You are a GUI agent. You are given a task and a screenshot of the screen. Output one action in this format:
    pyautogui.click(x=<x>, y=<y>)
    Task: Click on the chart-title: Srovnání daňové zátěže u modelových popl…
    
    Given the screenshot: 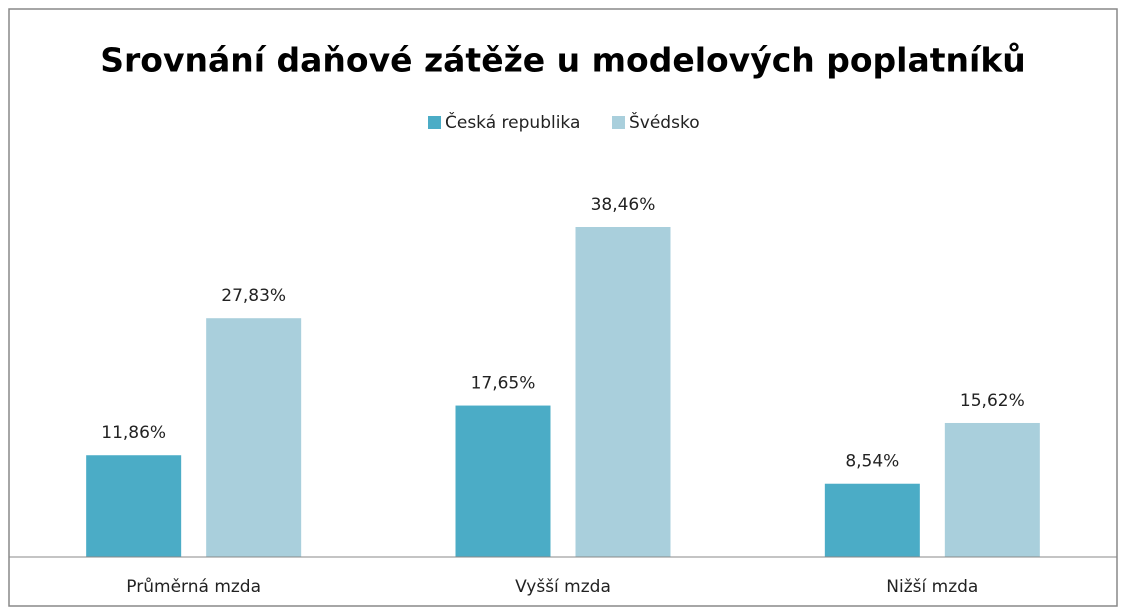 What is the action you would take?
    pyautogui.click(x=563, y=60)
    